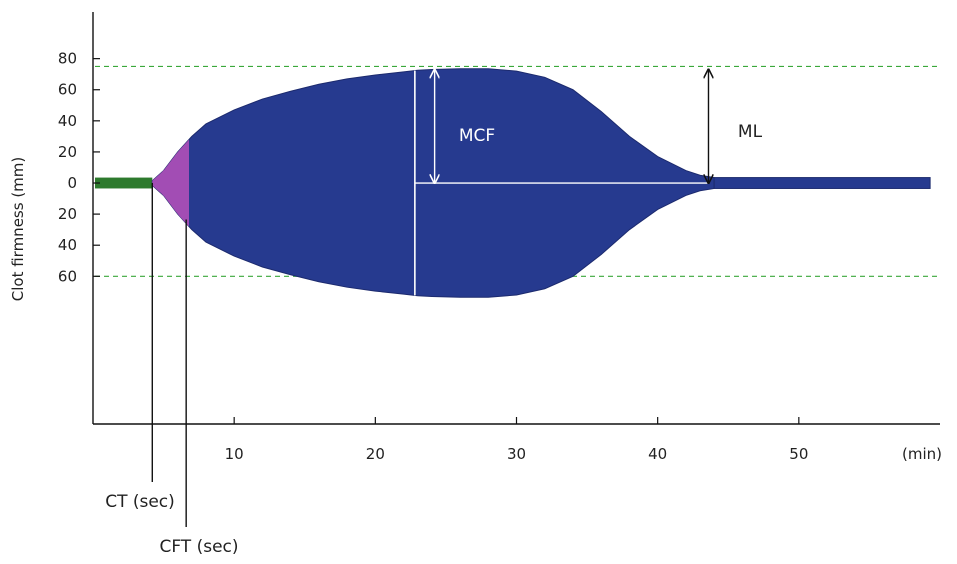  What do you see at coordinates (922, 454) in the screenshot?
I see `x-unit-label: (min)` at bounding box center [922, 454].